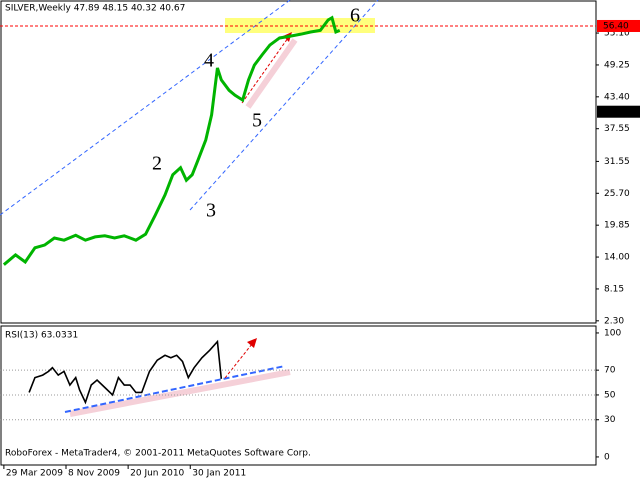 The image size is (640, 480). Describe the element at coordinates (219, 474) in the screenshot. I see `x-tick-label: 30 Jan 2011` at that location.